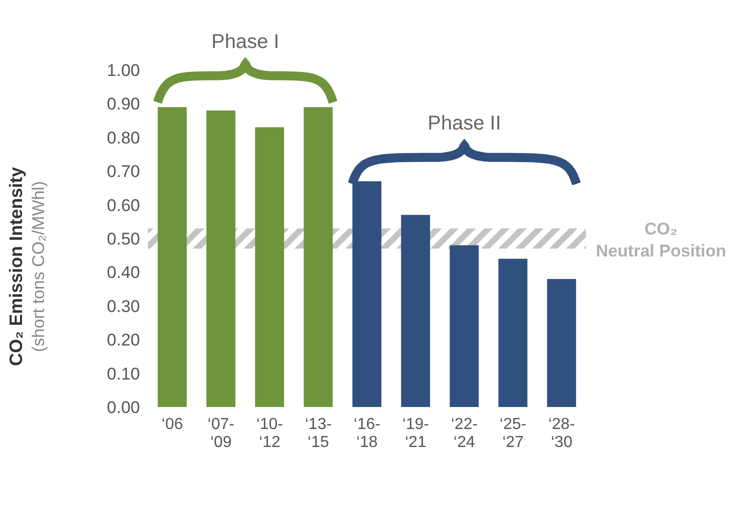  I want to click on x-tick-label: ‘13- ‘15, so click(318, 433).